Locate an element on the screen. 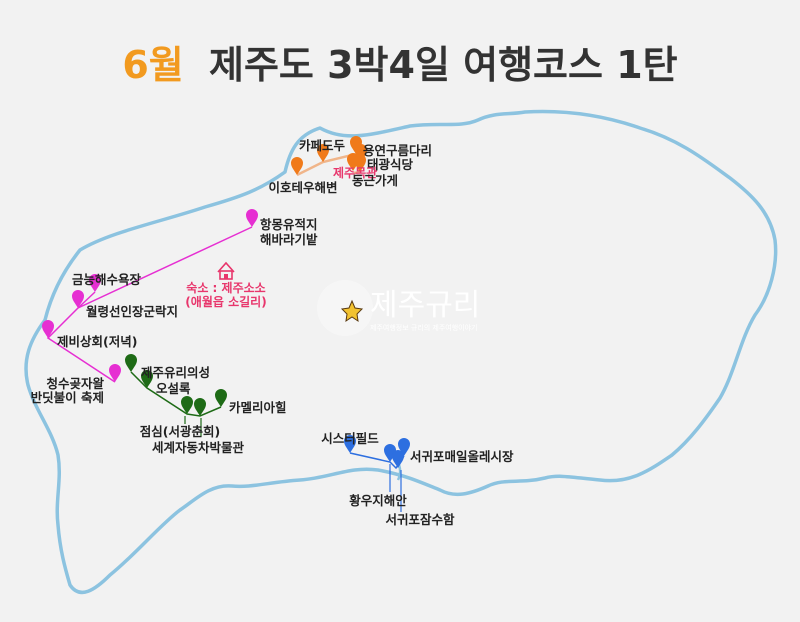 This screenshot has width=800, height=622. label-cheongsu-gotjawal: 청수곶자왈 is located at coordinates (75, 383).